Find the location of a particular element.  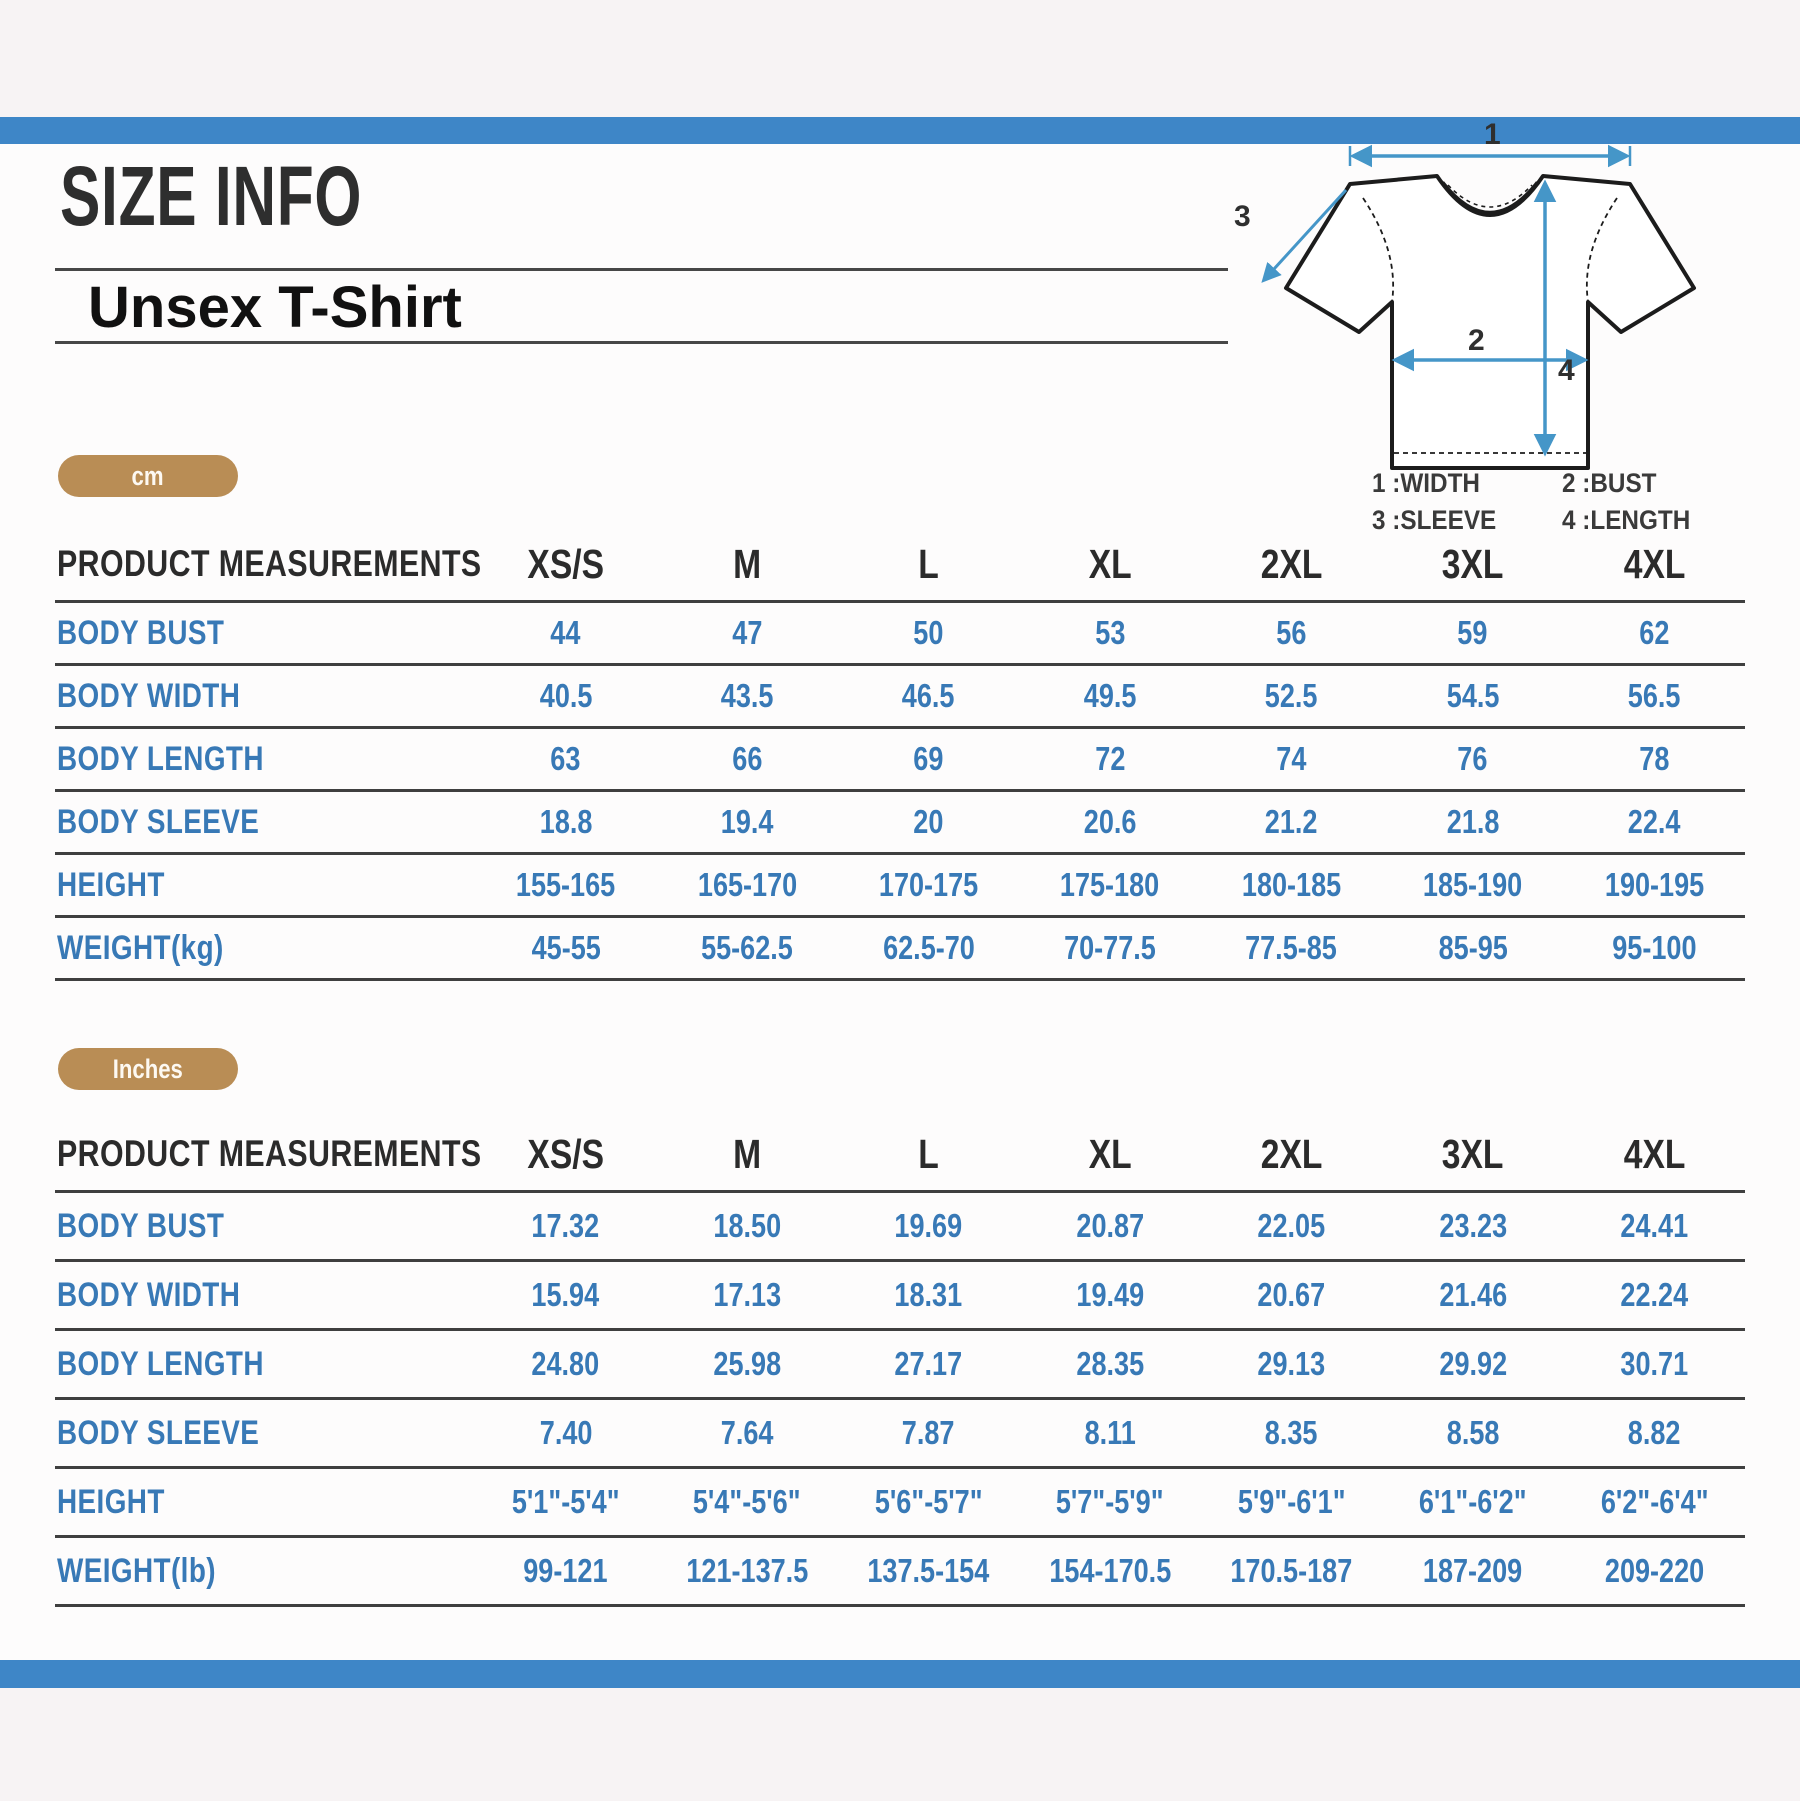

measurement-value-text: 190-195 is located at coordinates (1654, 884).